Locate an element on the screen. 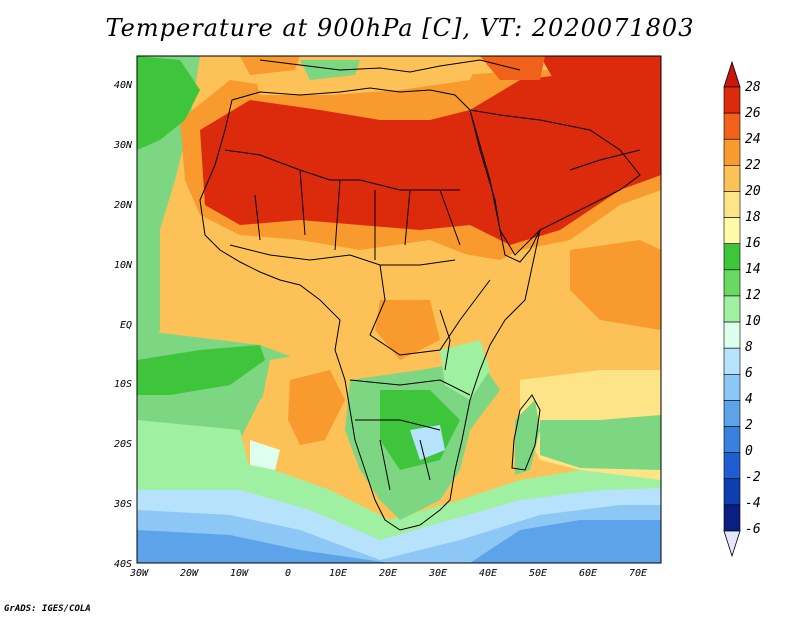 Image resolution: width=800 pixels, height=618 pixels. colorbar-label: 4 is located at coordinates (749, 399).